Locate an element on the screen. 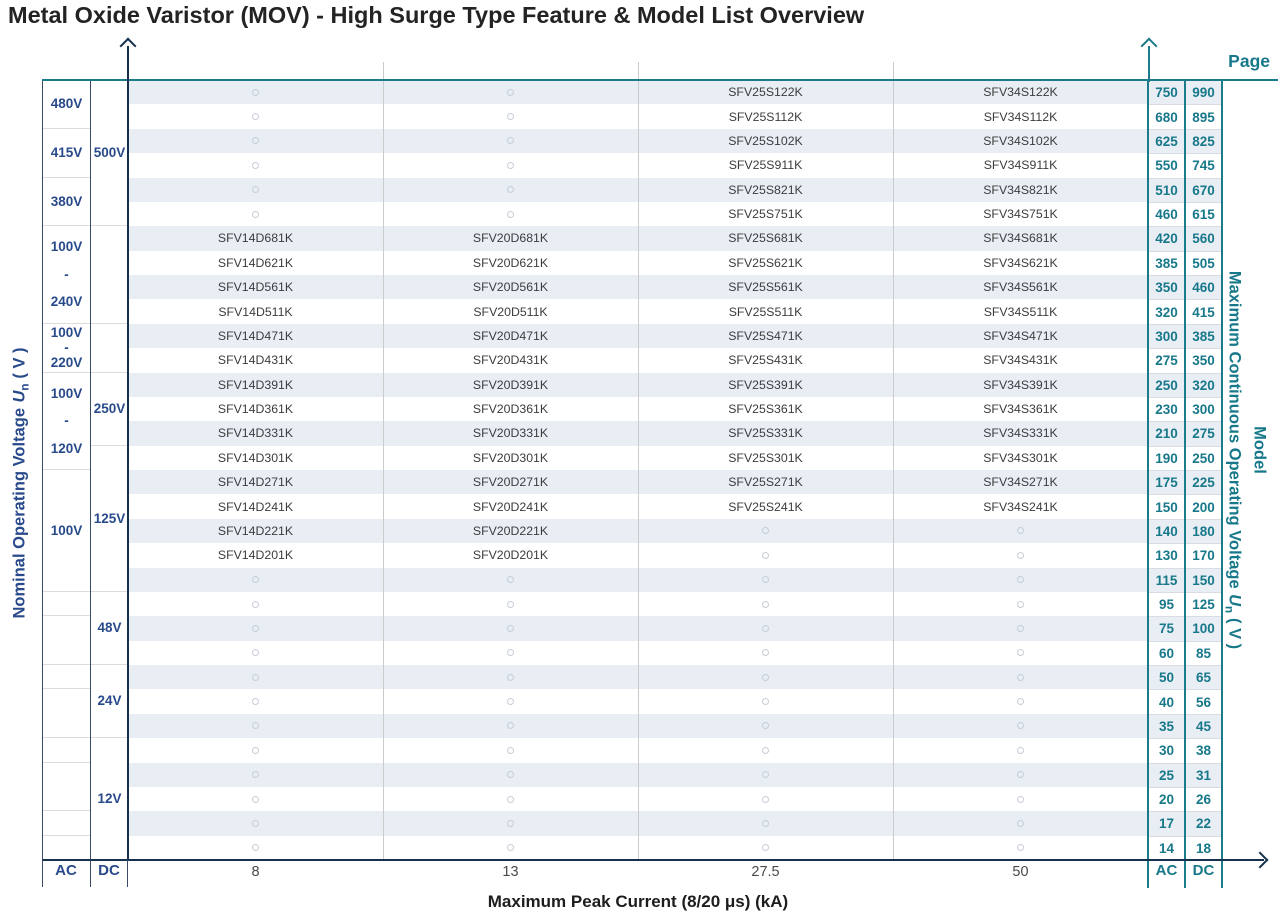 Image resolution: width=1280 pixels, height=920 pixels. mcov-cell: 56 is located at coordinates (1203, 701).